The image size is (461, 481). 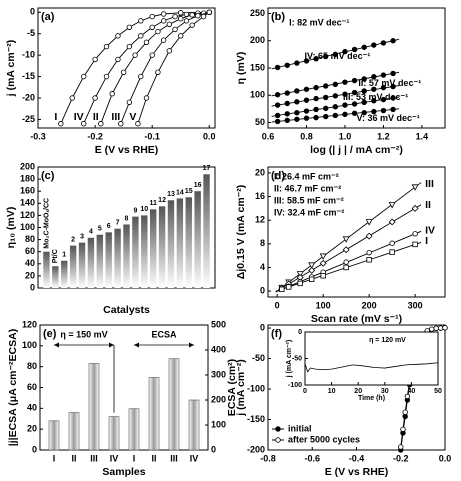 What do you see at coordinates (332, 391) in the screenshot?
I see `x-tick-label: 10` at bounding box center [332, 391].